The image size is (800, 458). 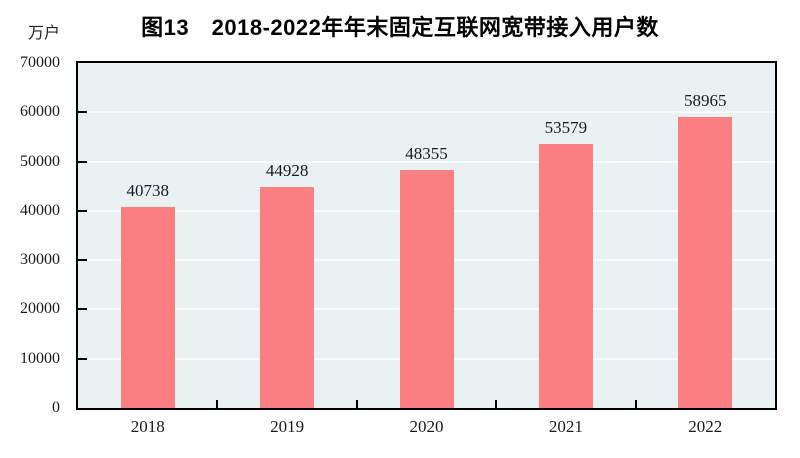 What do you see at coordinates (400, 27) in the screenshot?
I see `chart-title: 图13 2018-2022年年末固定互联网宽带接入用户数` at bounding box center [400, 27].